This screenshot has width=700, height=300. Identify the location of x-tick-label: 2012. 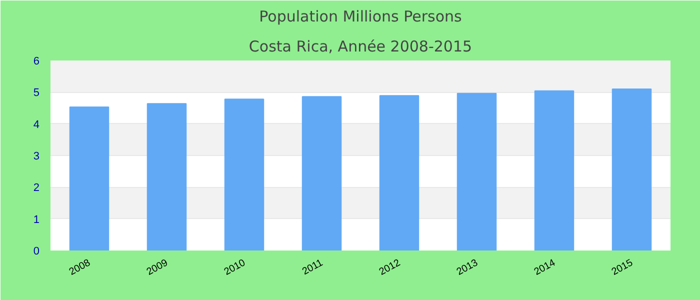
(390, 267).